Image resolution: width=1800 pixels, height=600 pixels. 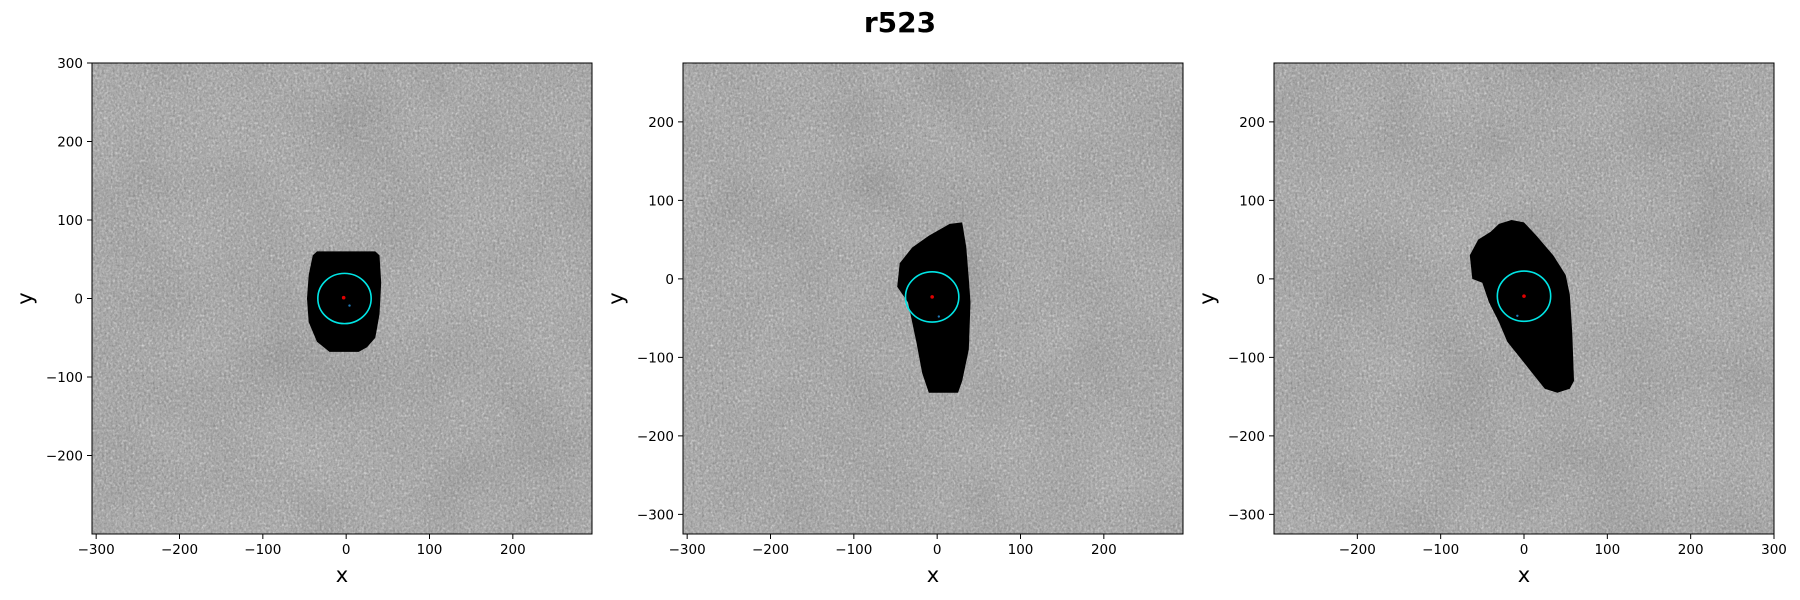 I want to click on figure-title: r523, so click(x=900, y=22).